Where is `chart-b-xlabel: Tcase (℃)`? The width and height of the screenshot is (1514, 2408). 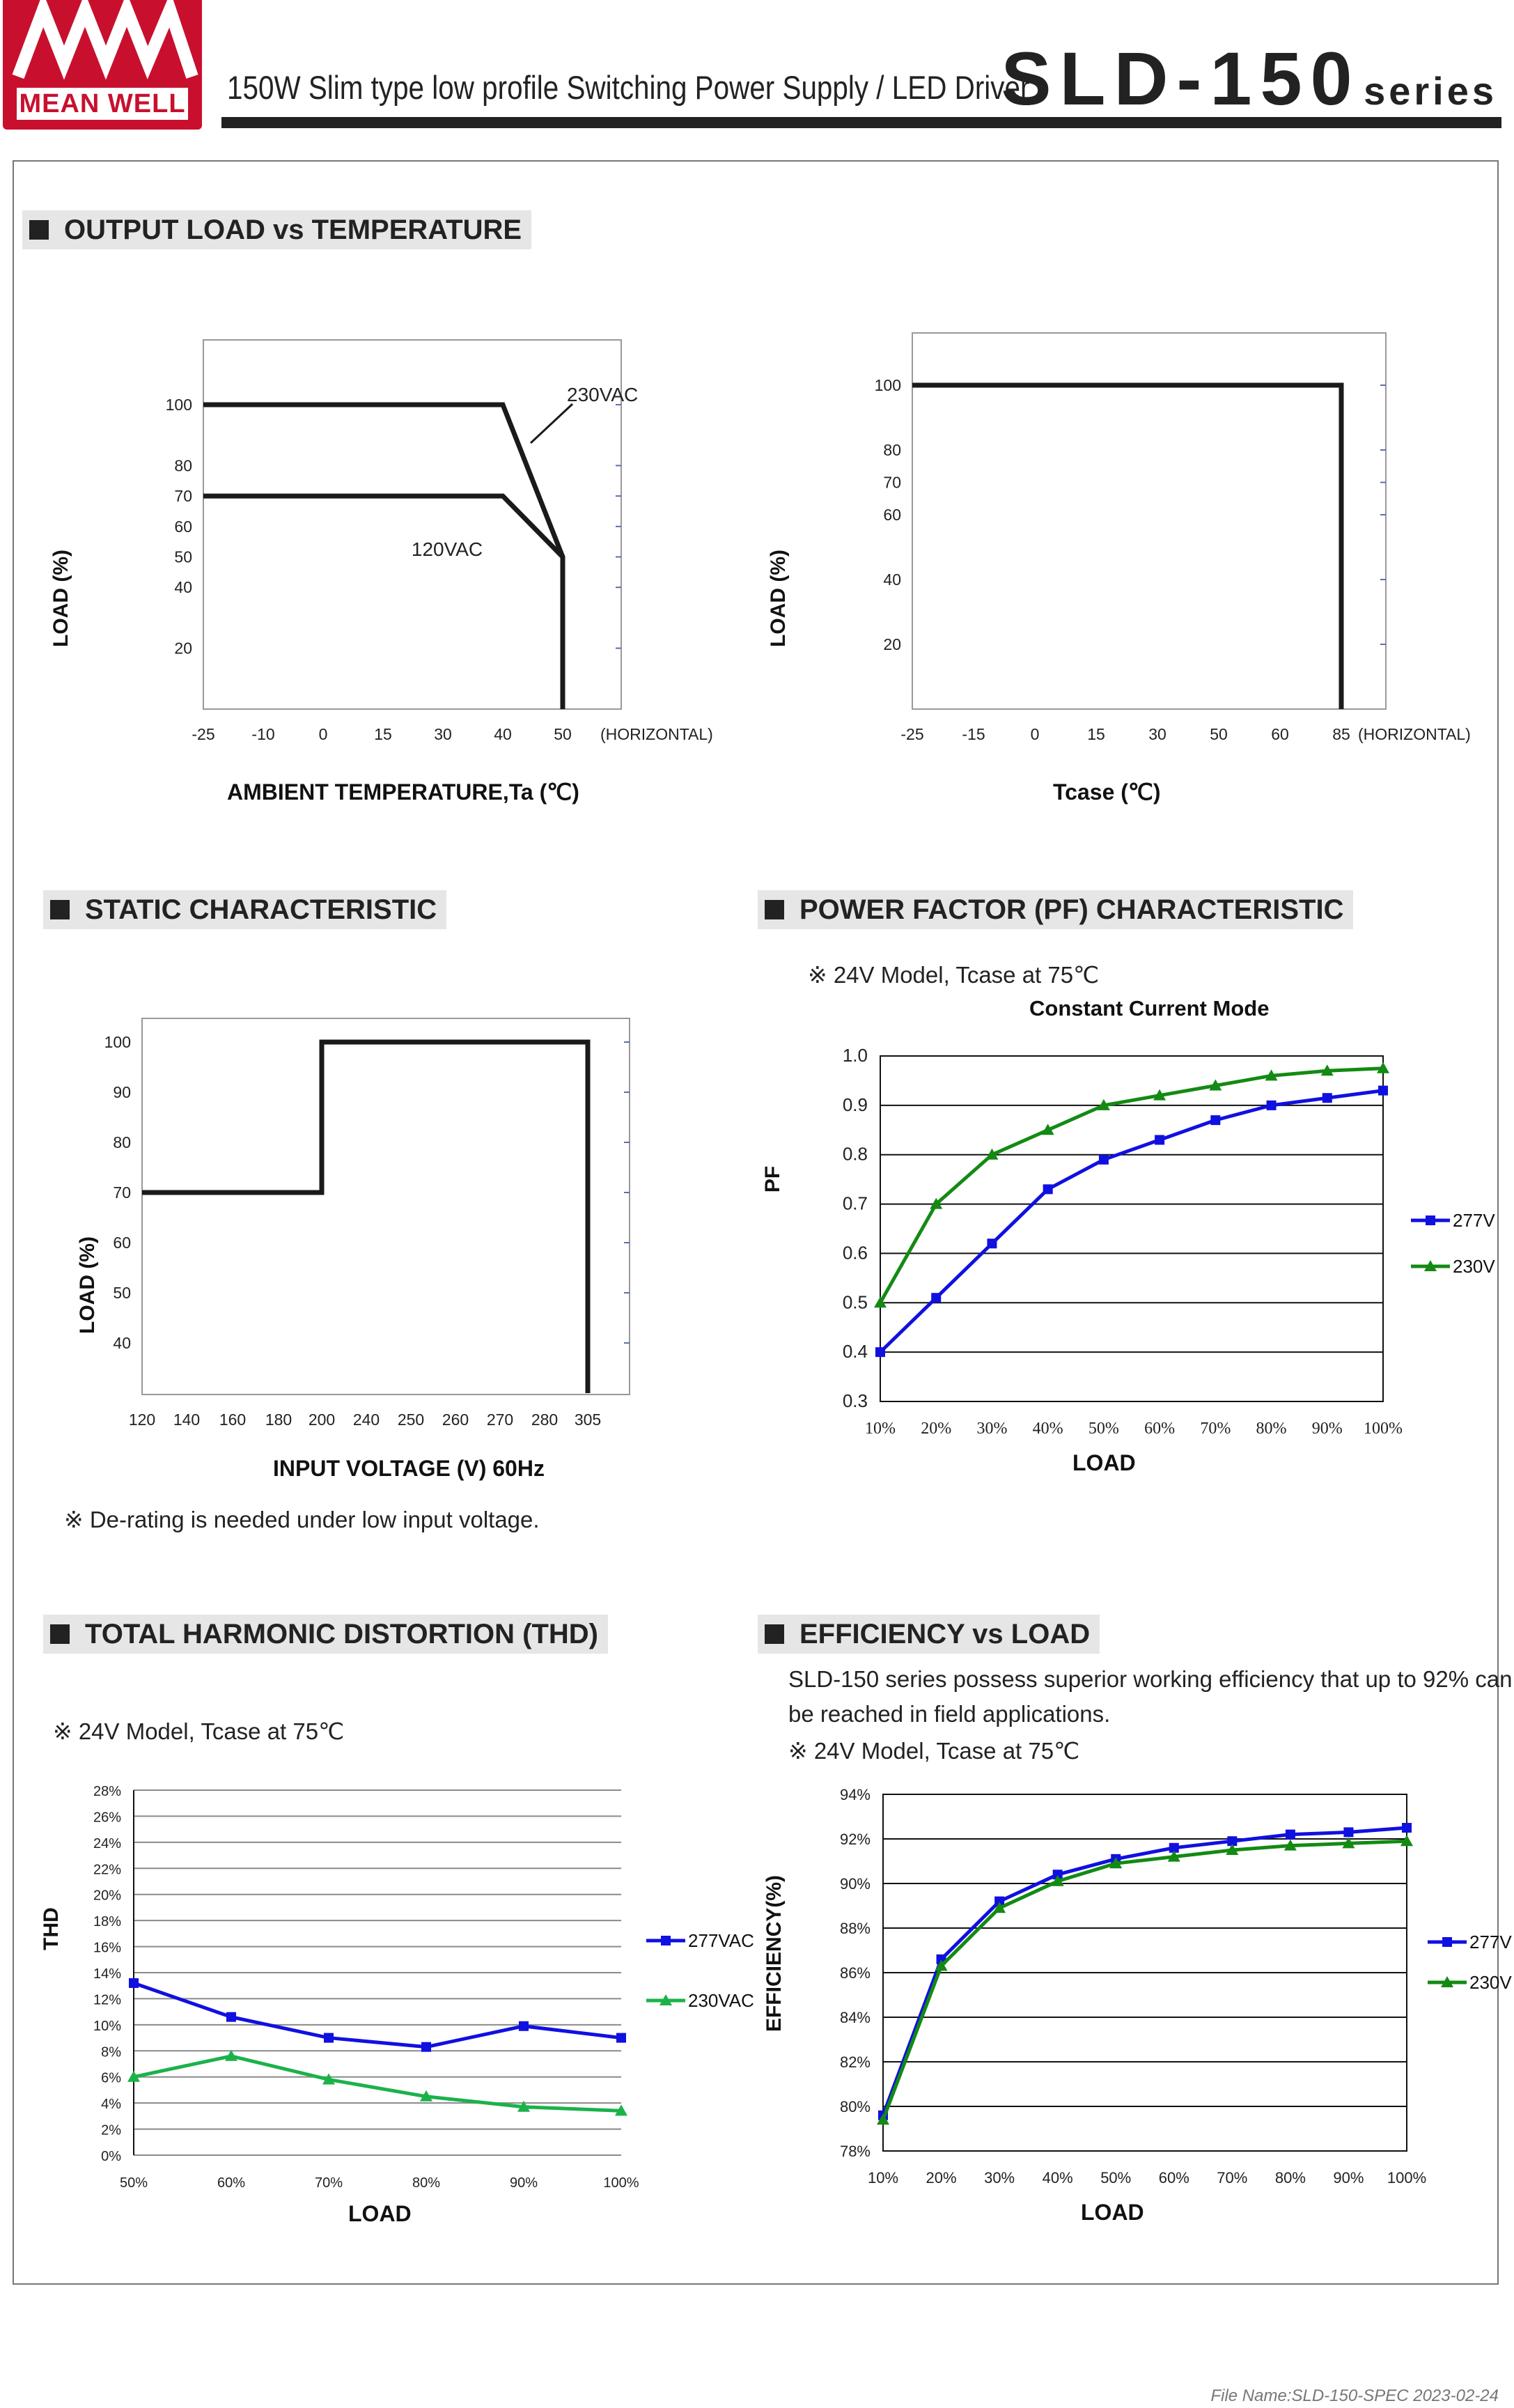 chart-b-xlabel: Tcase (℃) is located at coordinates (1107, 792).